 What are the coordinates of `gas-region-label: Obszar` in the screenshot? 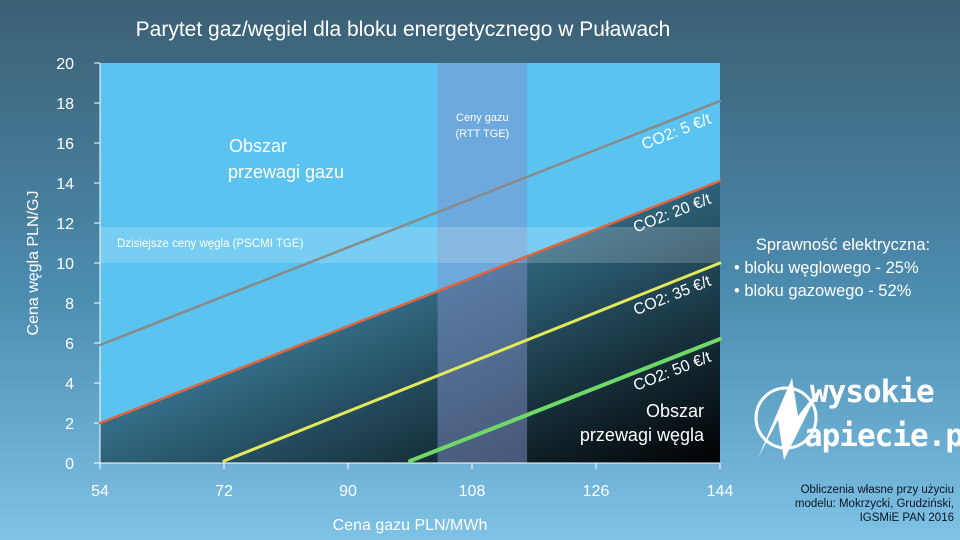 It's located at (258, 146).